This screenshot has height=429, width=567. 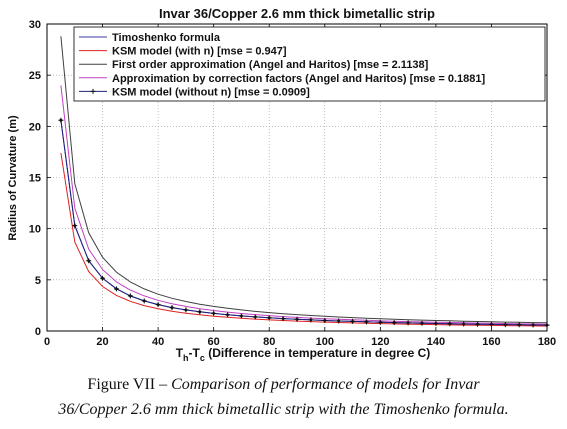 What do you see at coordinates (211, 92) in the screenshot?
I see `legend-label: KSM model (without n) [mse = 0.0909]` at bounding box center [211, 92].